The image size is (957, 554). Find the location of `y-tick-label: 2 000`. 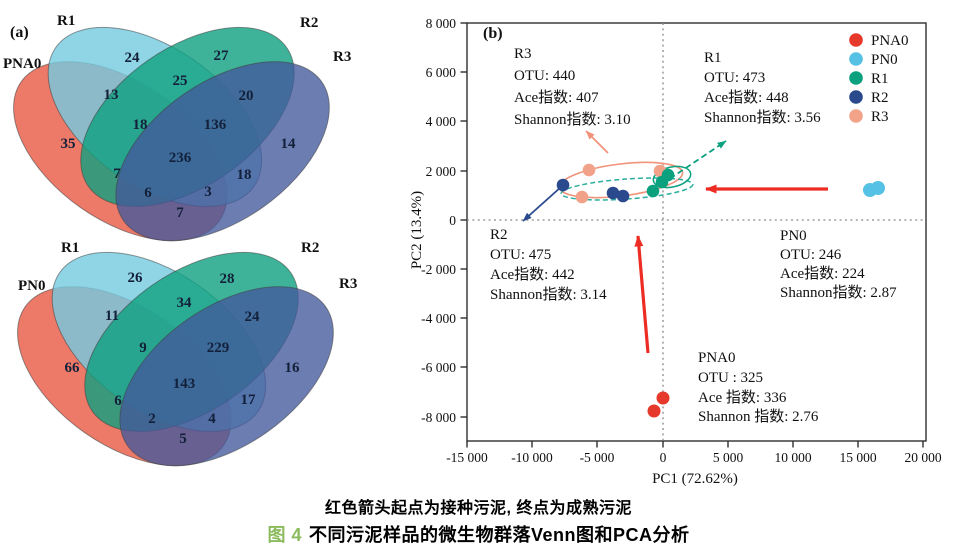

y-tick-label: 2 000 is located at coordinates (441, 171).